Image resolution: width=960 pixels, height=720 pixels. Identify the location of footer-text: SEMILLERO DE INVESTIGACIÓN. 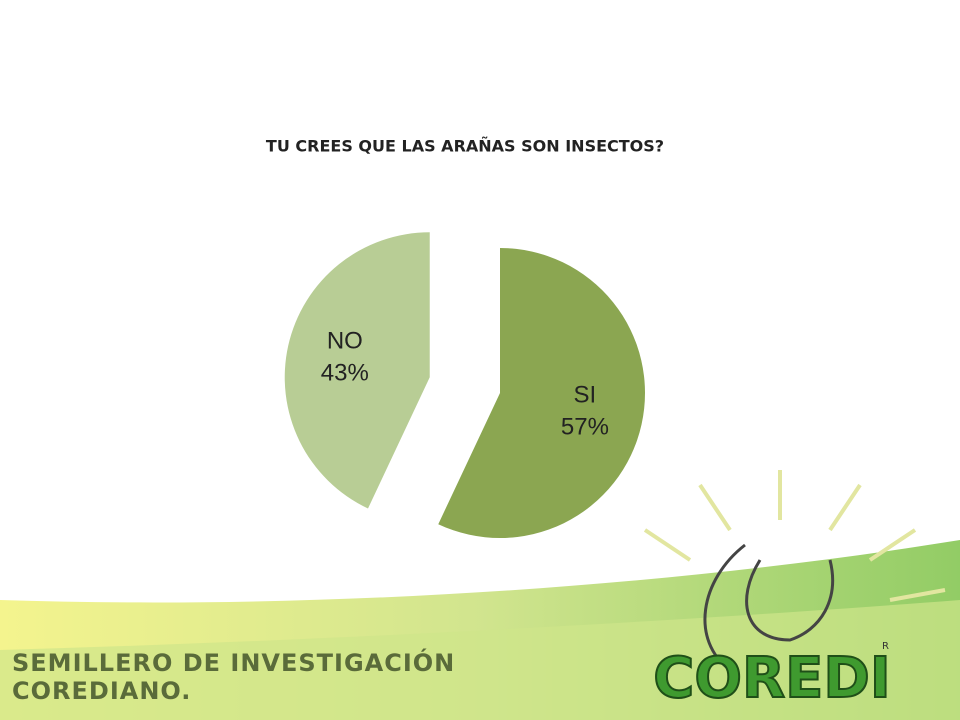
(233, 662).